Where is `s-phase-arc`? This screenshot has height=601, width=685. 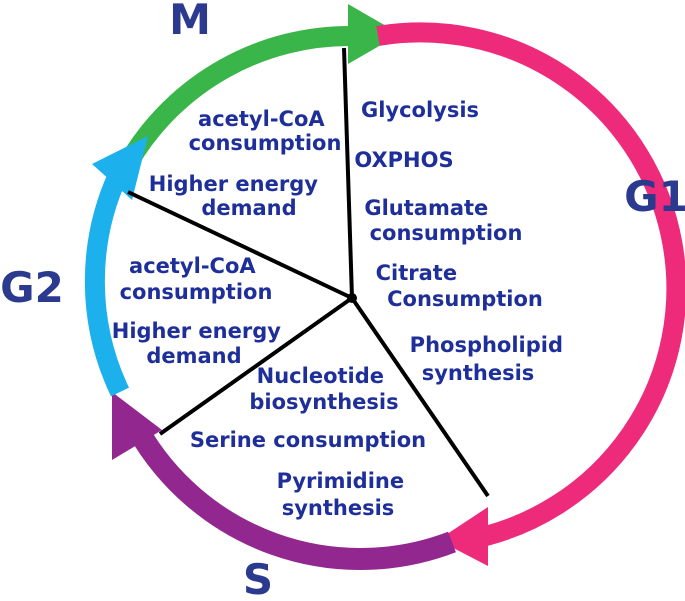
s-phase-arc is located at coordinates (292, 497).